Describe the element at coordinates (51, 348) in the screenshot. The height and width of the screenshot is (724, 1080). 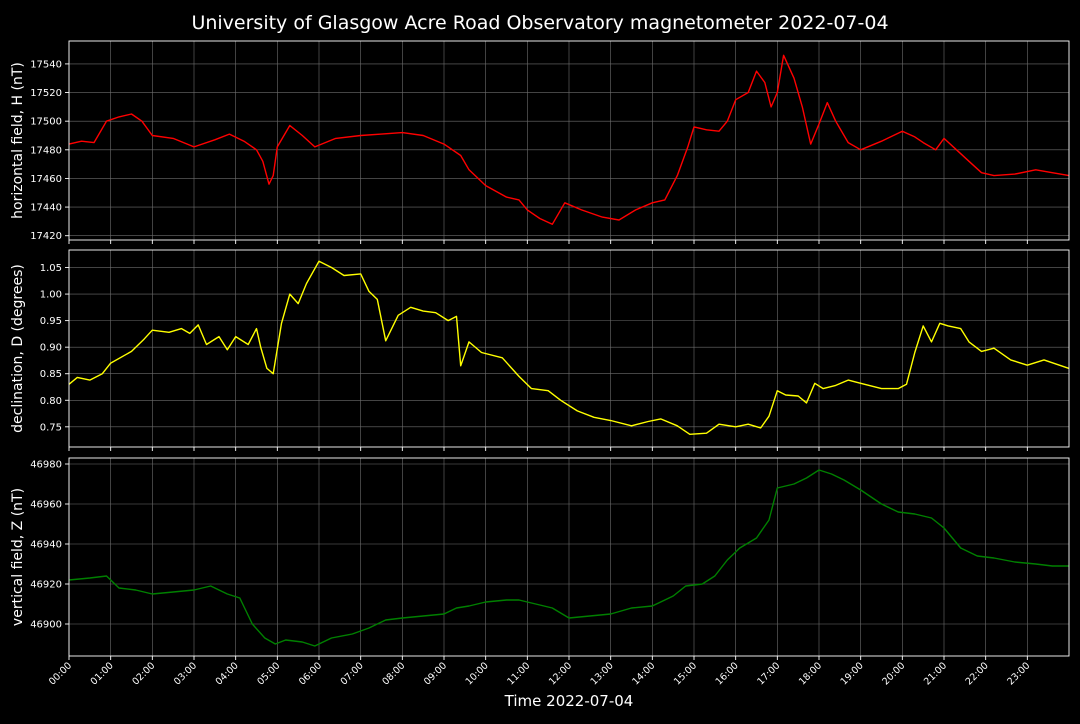
I see `y-tick-label: 0.90` at that location.